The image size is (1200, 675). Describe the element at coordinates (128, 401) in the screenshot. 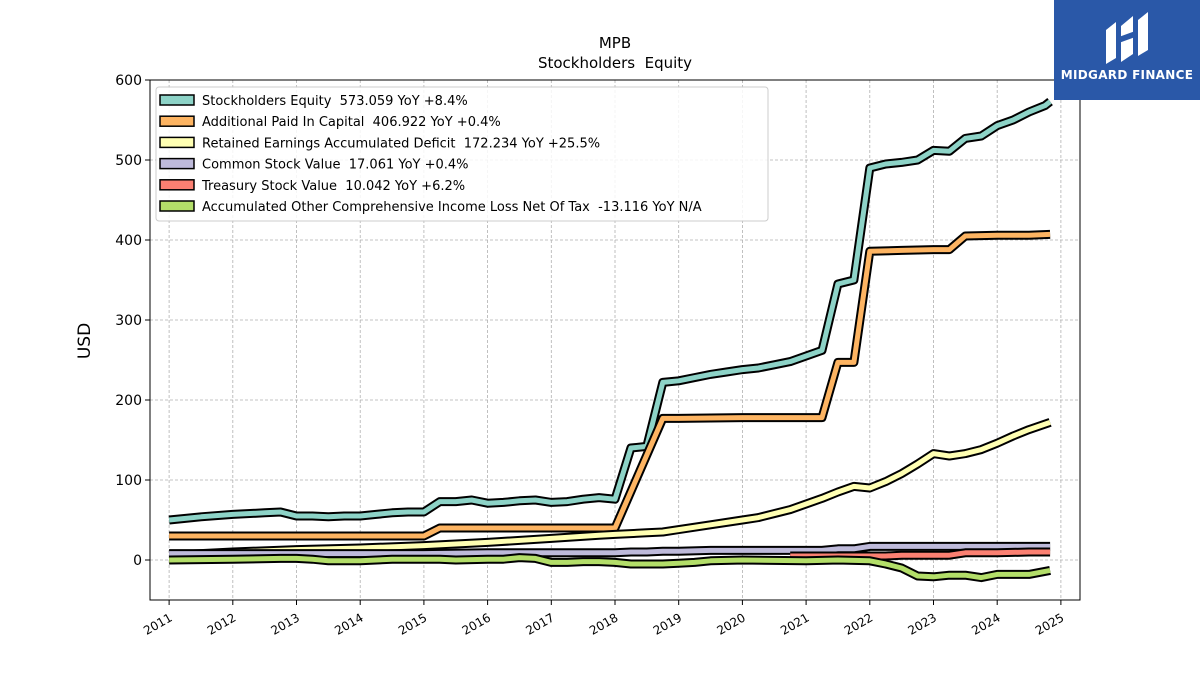

I see `y-tick-label: 200` at that location.